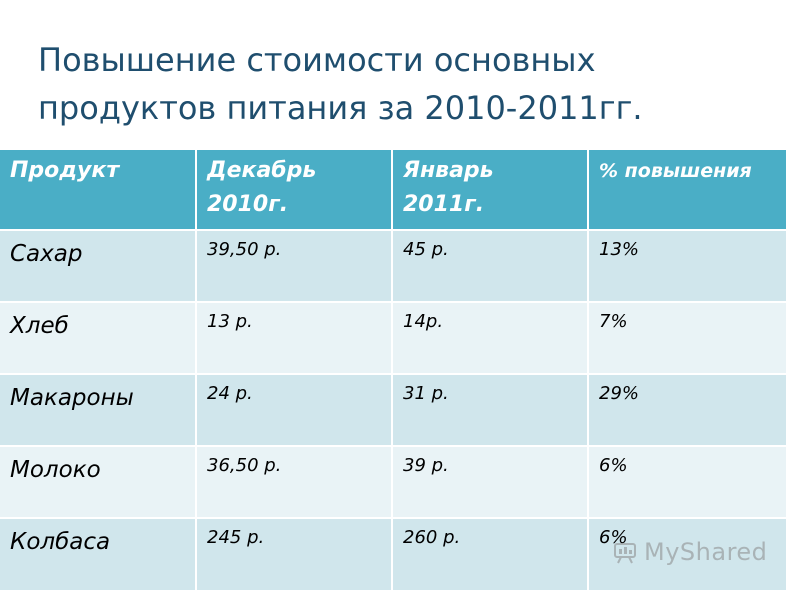 This screenshot has height=600, width=800. I want to click on cell-january-price: 31 р., so click(490, 409).